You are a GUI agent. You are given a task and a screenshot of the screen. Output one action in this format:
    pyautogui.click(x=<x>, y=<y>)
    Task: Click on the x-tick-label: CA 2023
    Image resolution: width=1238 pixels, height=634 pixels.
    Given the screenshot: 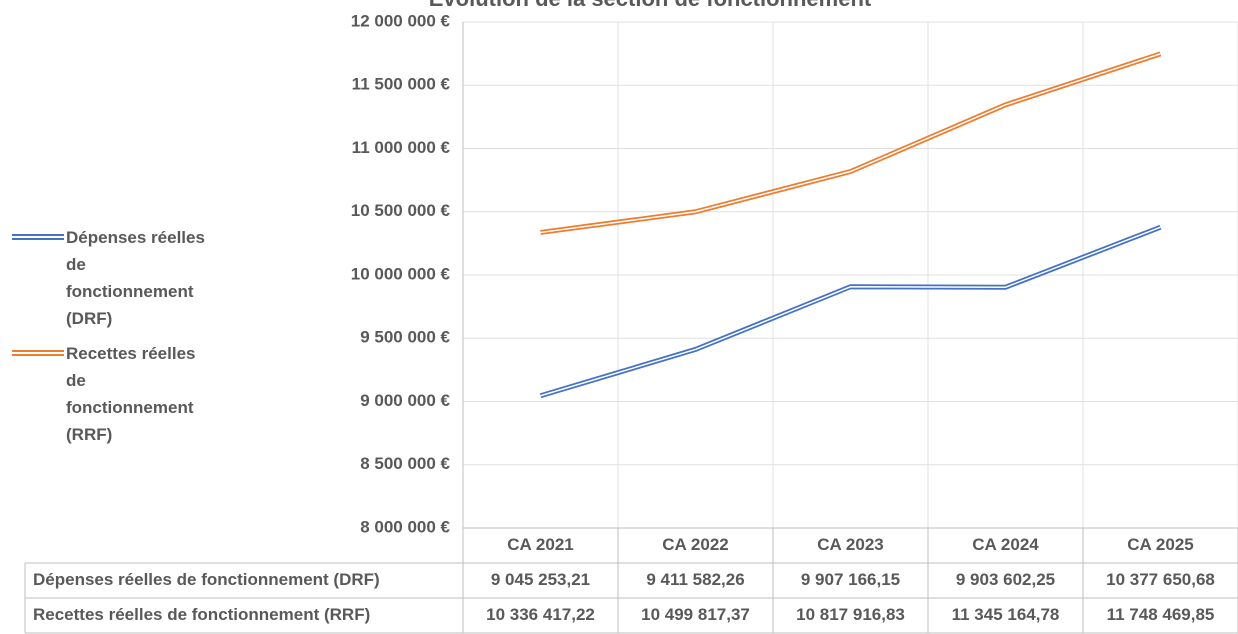 What is the action you would take?
    pyautogui.click(x=850, y=544)
    